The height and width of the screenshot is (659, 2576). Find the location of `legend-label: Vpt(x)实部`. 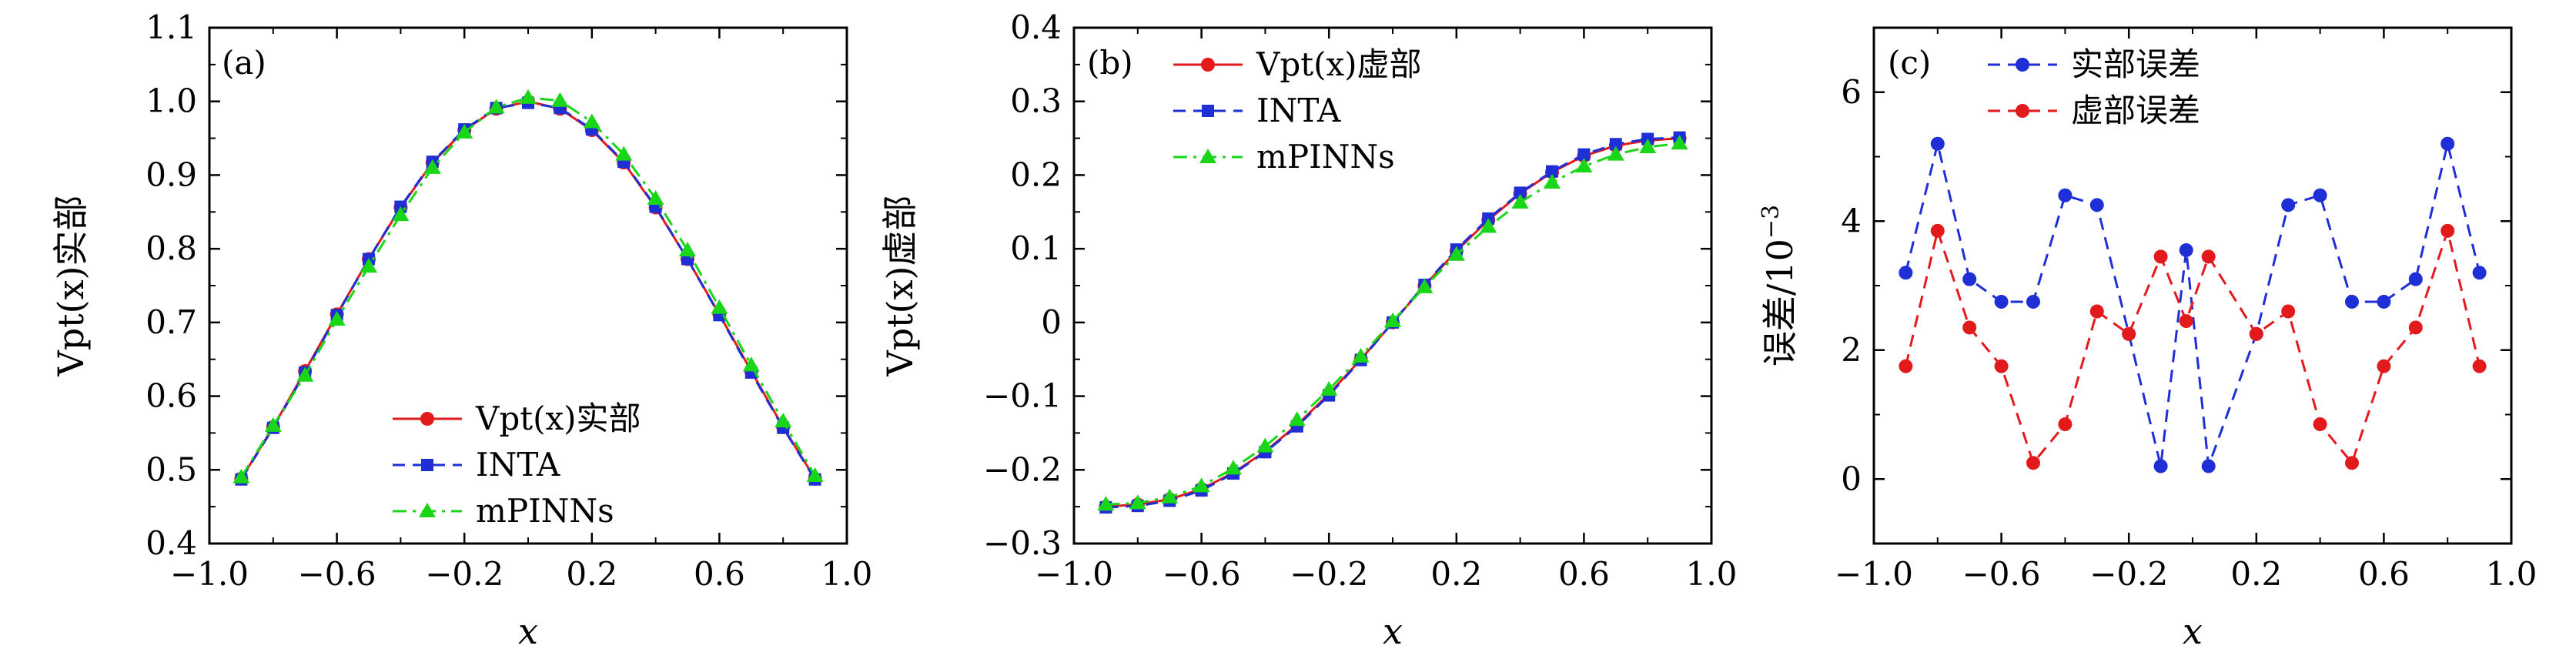

legend-label: Vpt(x)实部 is located at coordinates (558, 418).